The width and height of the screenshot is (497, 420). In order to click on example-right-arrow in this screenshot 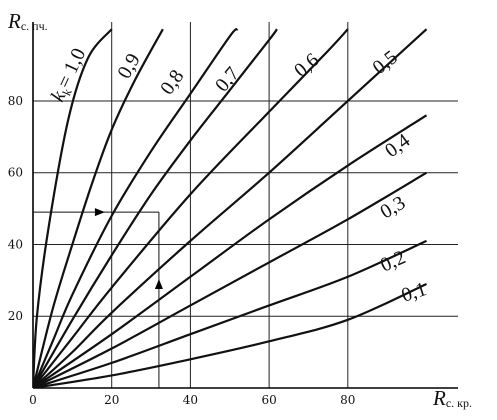, I will do `click(99, 212)`.